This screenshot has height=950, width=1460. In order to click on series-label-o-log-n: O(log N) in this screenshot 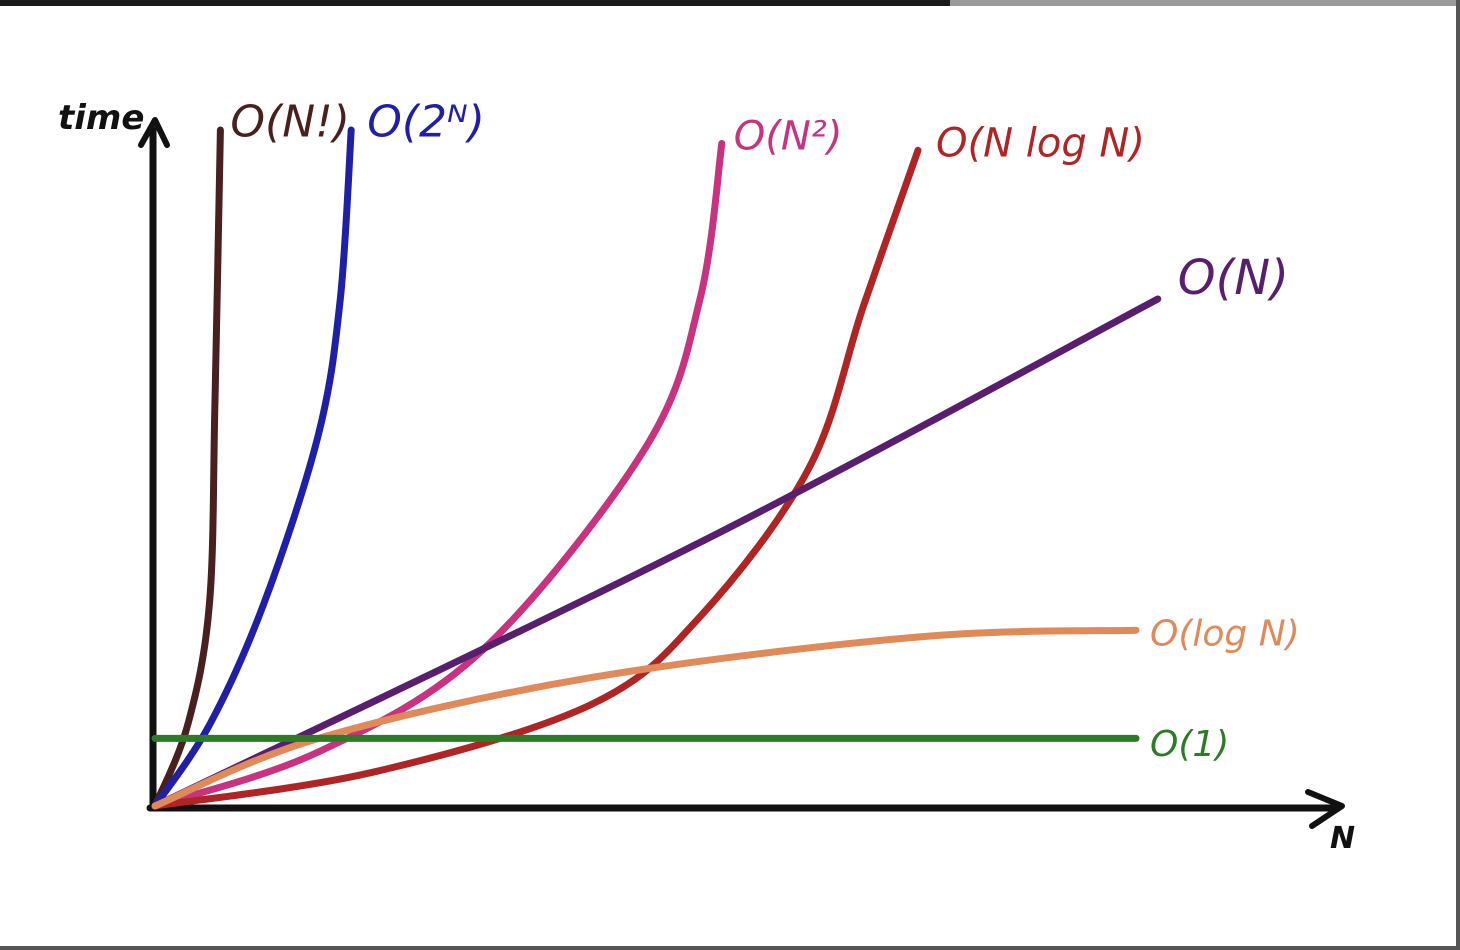, I will do `click(1225, 634)`.